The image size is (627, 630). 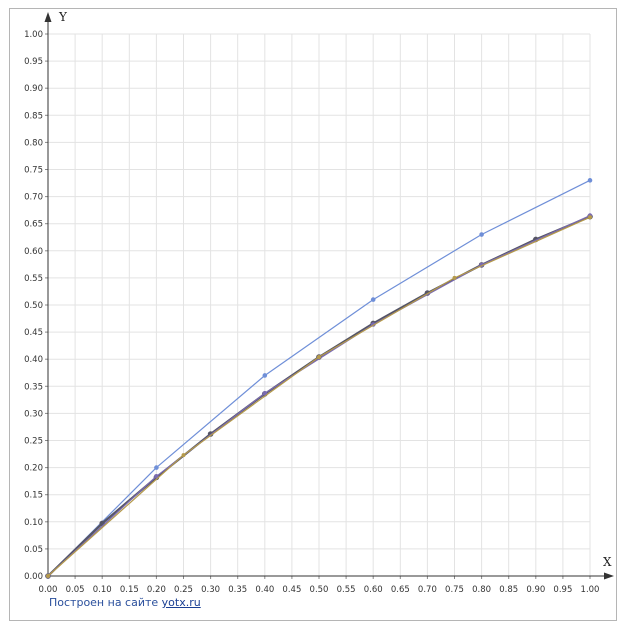 I want to click on x-tick-label: 0.45, so click(x=291, y=590).